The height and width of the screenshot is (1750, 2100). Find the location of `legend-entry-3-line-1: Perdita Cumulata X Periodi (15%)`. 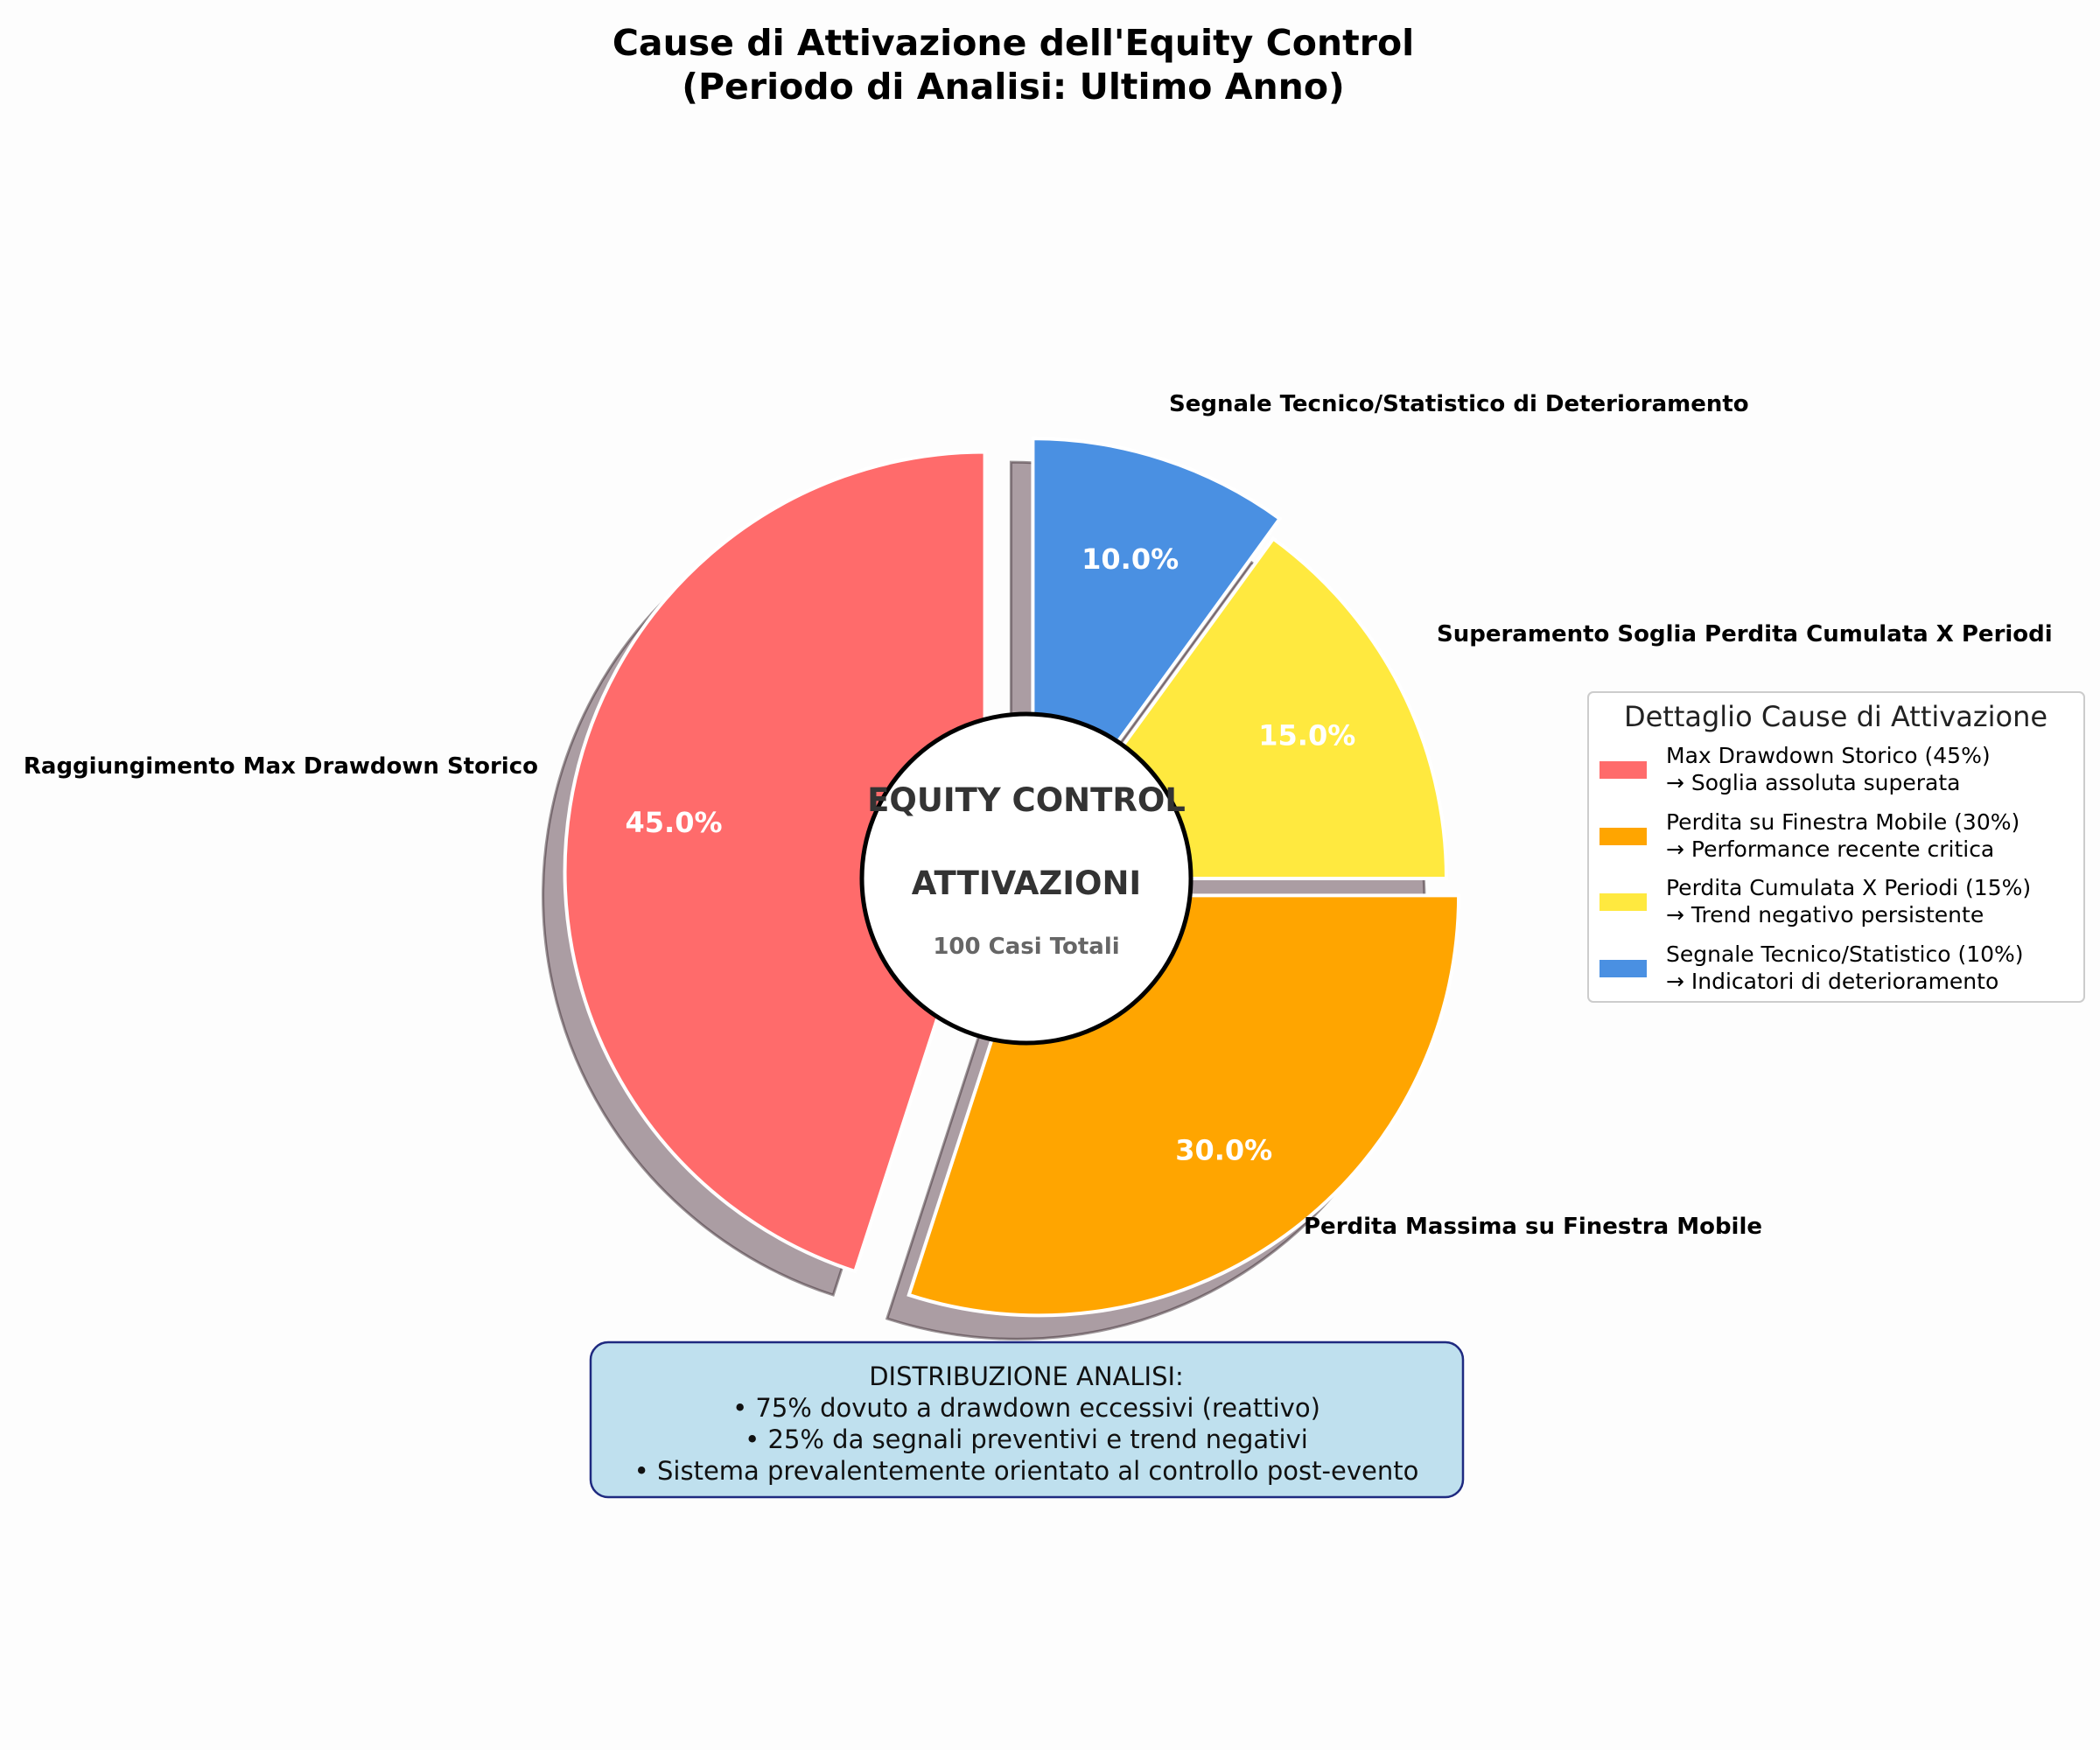

legend-entry-3-line-1: Perdita Cumulata X Periodi (15%) is located at coordinates (1848, 887).